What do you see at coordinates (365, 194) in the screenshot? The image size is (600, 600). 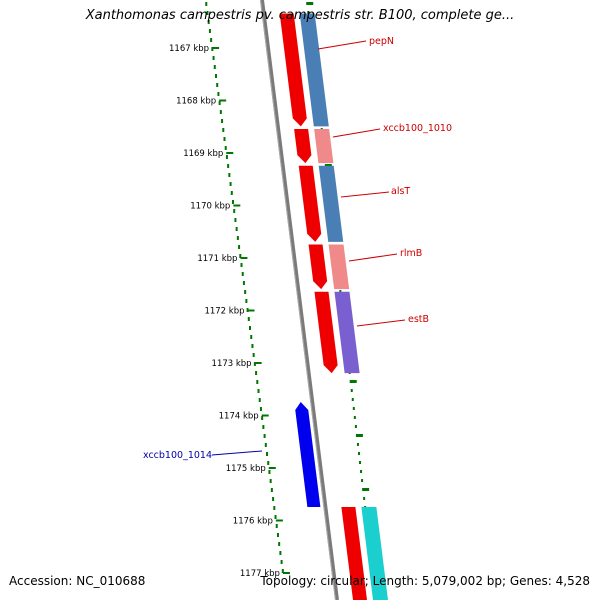 I see `gene-leader-alsT` at bounding box center [365, 194].